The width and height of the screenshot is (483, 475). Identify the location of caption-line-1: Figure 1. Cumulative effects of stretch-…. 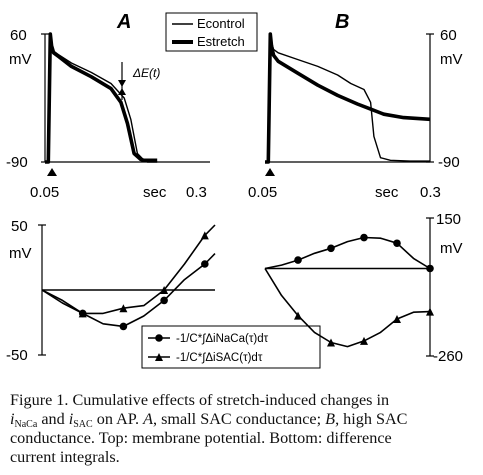
(200, 400).